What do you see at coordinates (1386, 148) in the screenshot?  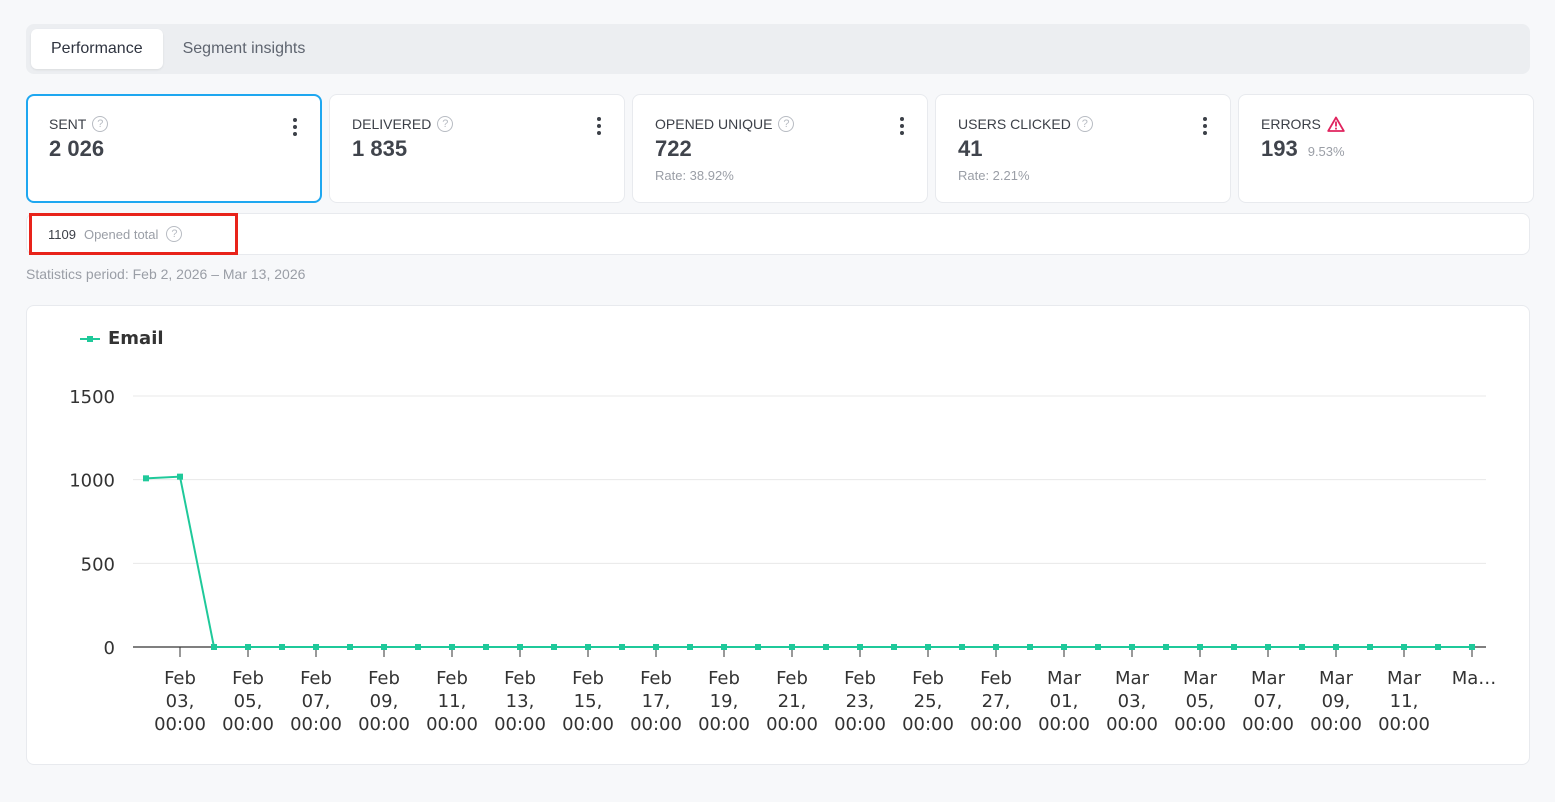 I see `metric-card-errors: ERRORS 193 9.53%` at bounding box center [1386, 148].